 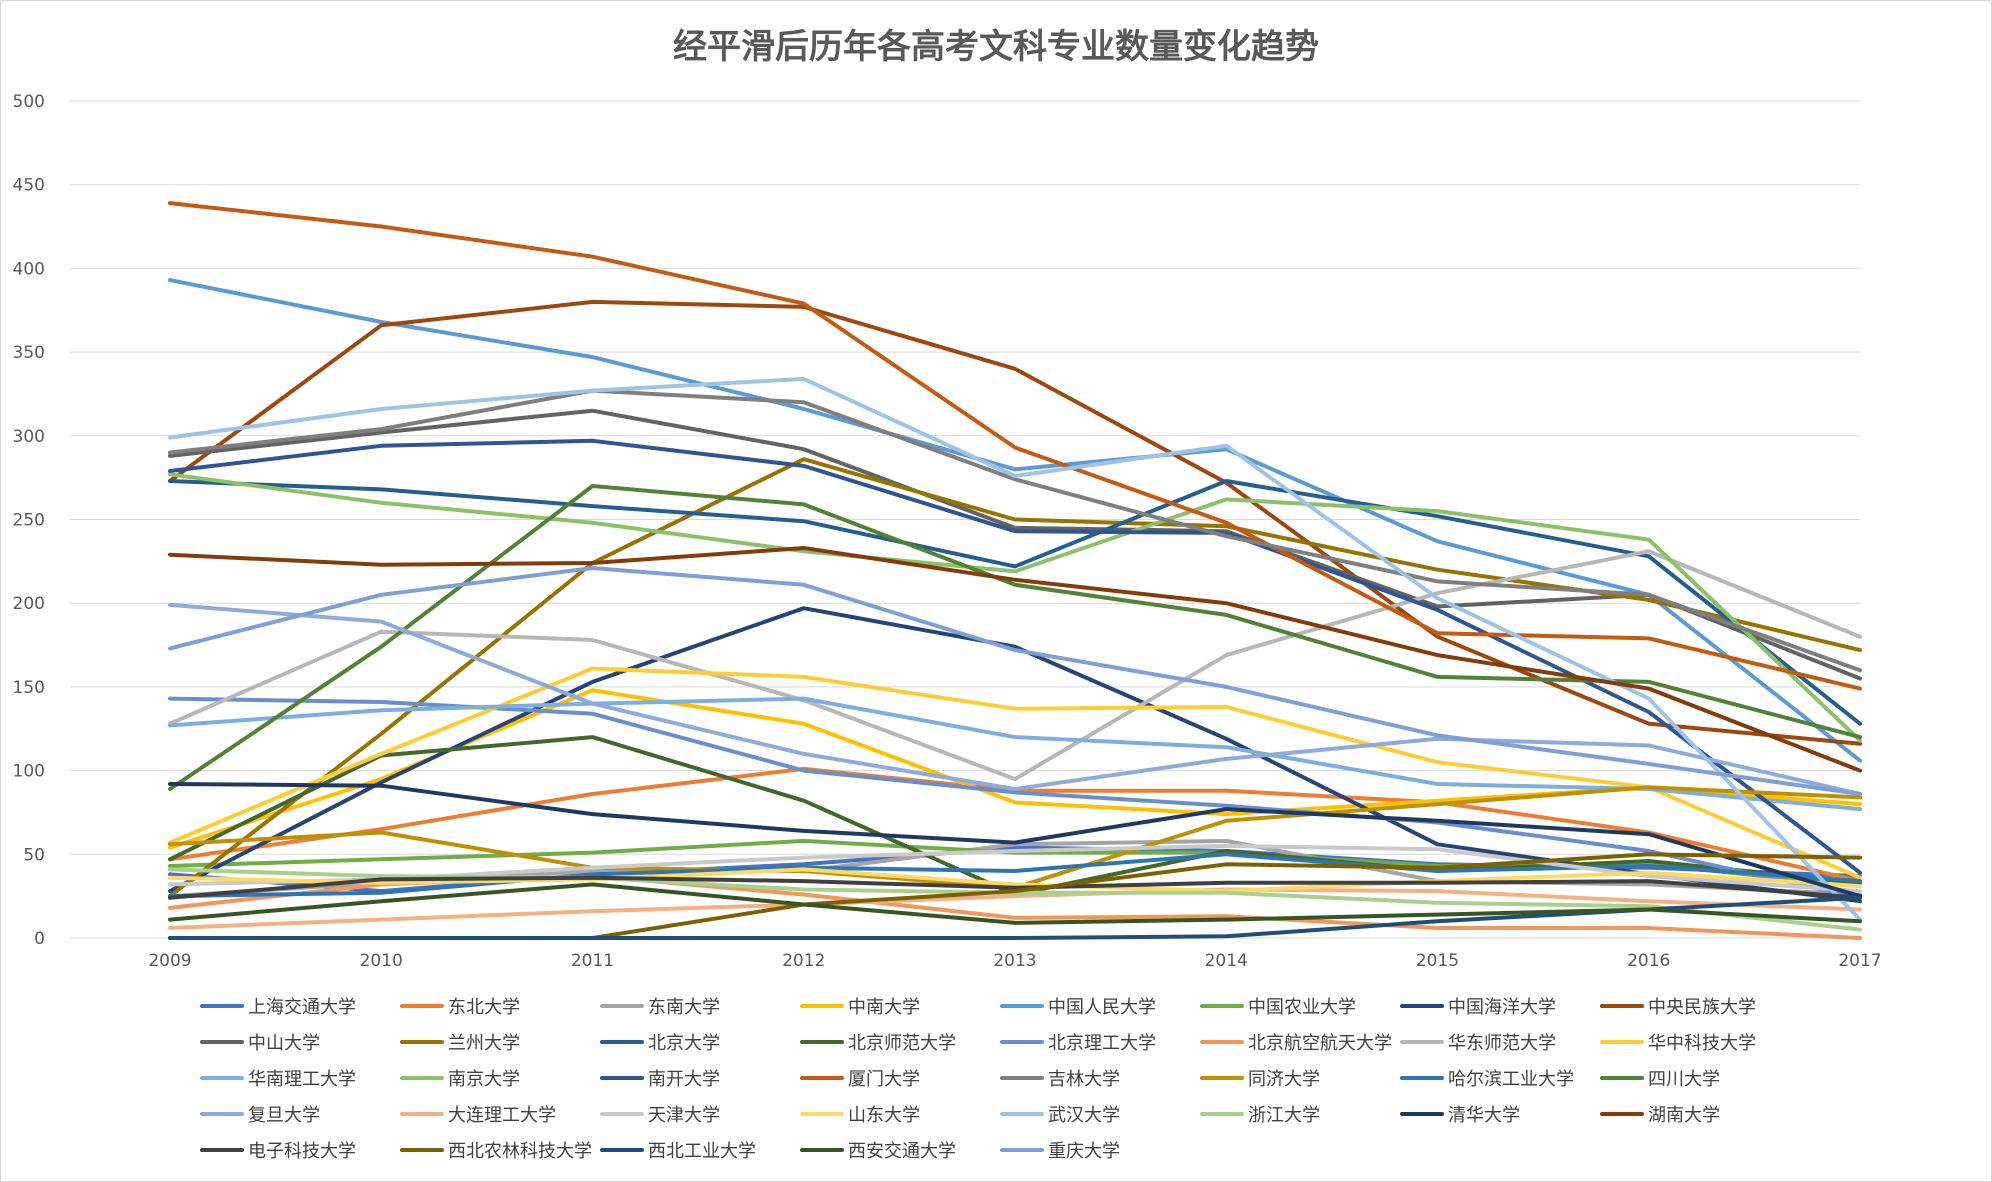 I want to click on legend-label: 中国人民大学, so click(x=1102, y=1007).